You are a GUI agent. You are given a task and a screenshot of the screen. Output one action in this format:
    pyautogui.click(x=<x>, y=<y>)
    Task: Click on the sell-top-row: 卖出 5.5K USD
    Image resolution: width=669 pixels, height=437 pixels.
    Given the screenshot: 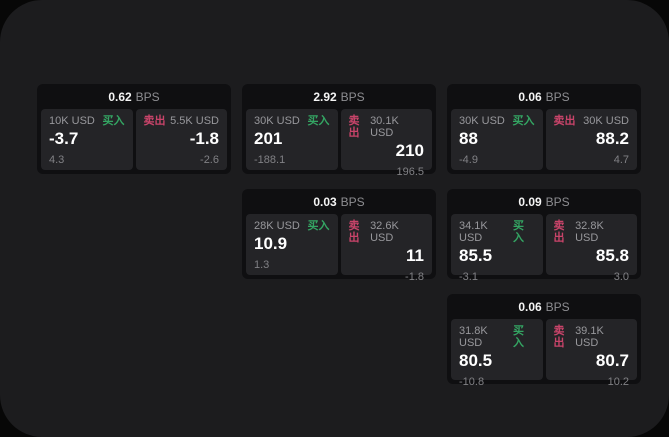 What is the action you would take?
    pyautogui.click(x=182, y=121)
    